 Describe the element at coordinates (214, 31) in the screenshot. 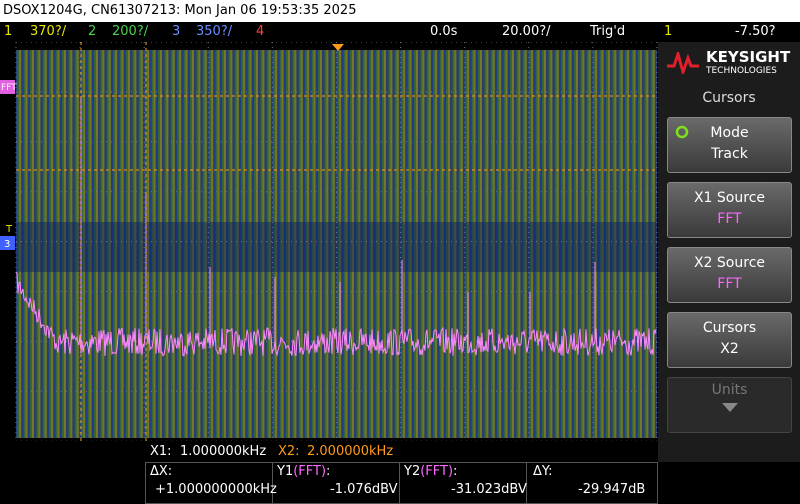

I see `ch3-scale: 350?/` at that location.